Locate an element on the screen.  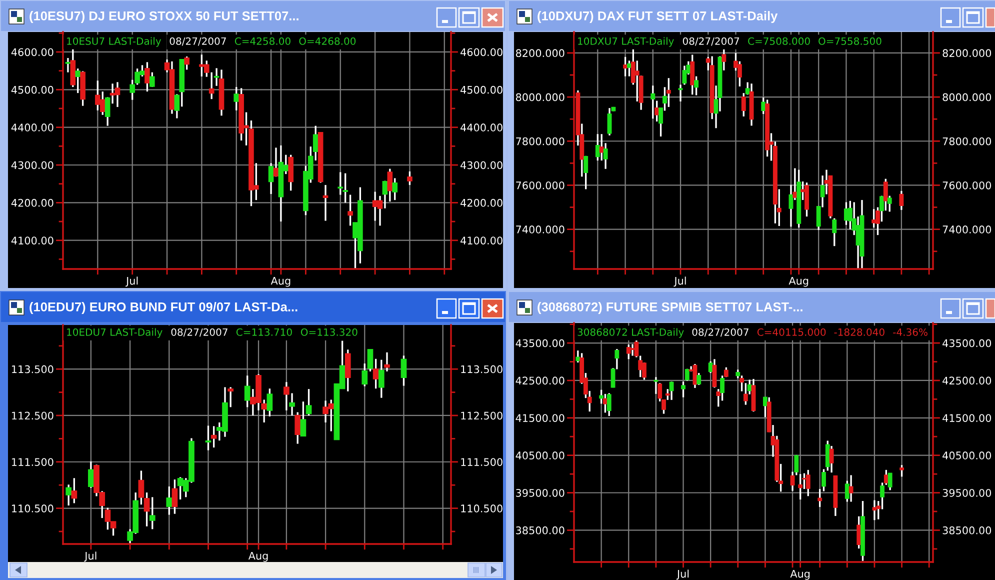
annotation: 10EDU7 LAST-Daily is located at coordinates (114, 333).